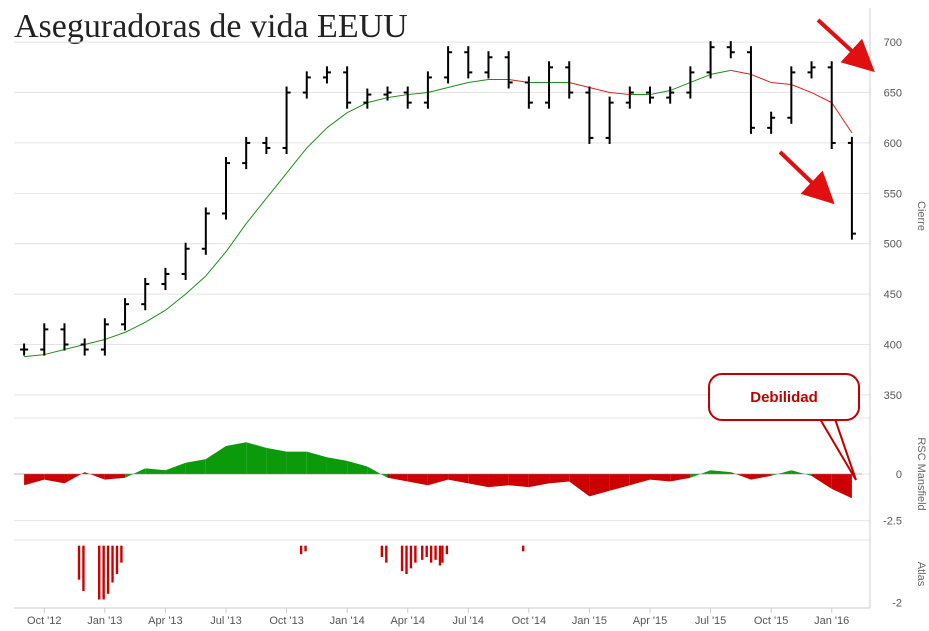 The width and height of the screenshot is (929, 631). Describe the element at coordinates (286, 621) in the screenshot. I see `x-tick-label: Oct '13` at that location.